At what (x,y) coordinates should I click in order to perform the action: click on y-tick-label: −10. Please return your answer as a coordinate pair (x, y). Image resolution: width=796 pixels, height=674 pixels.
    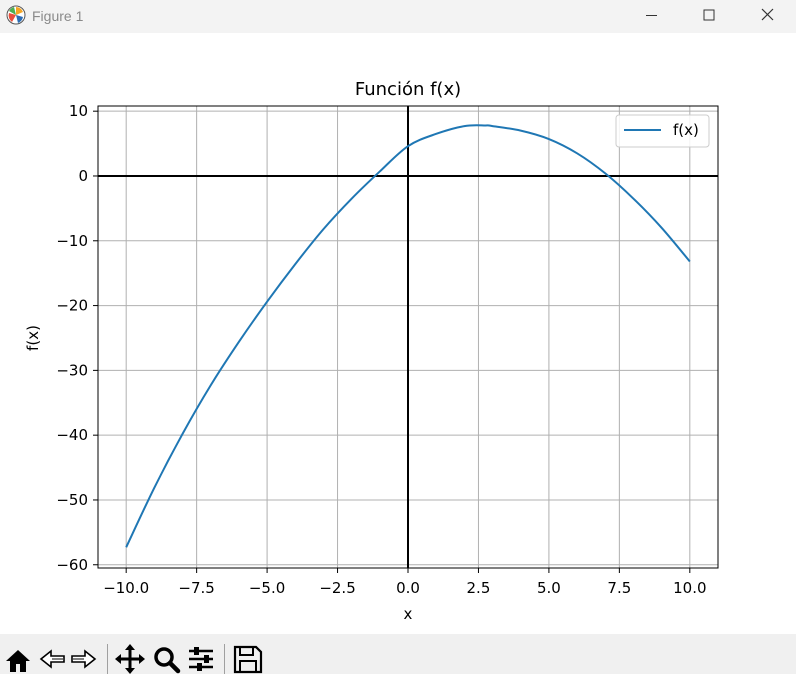
    Looking at the image, I should click on (72, 241).